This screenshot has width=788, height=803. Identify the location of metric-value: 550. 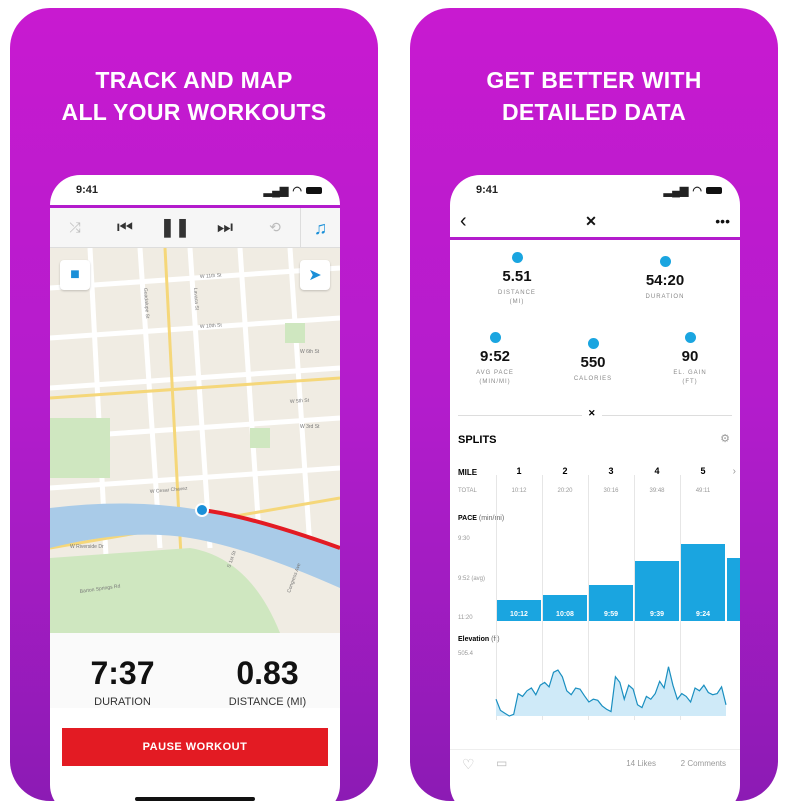
(593, 362).